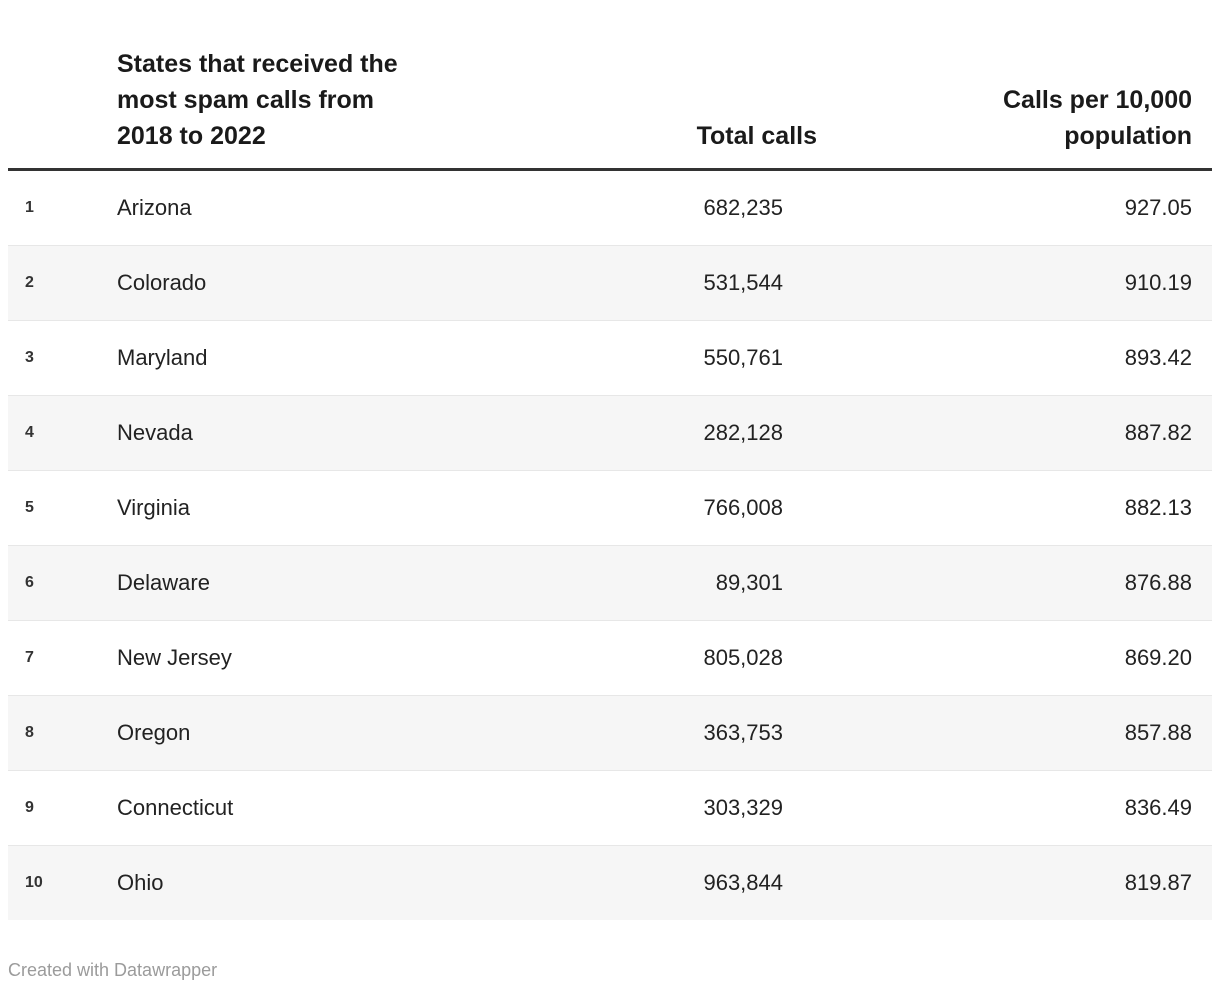  What do you see at coordinates (1017, 85) in the screenshot?
I see `per-capita-header: Calls per 10,000 population` at bounding box center [1017, 85].